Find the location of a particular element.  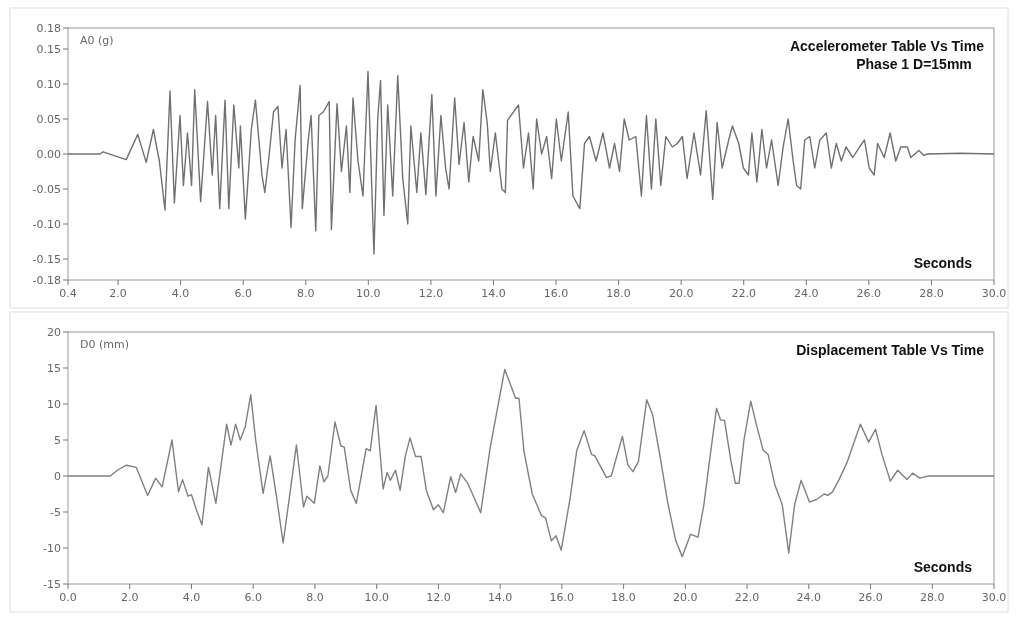

y-tick-label: 0.10 is located at coordinates (48, 84).